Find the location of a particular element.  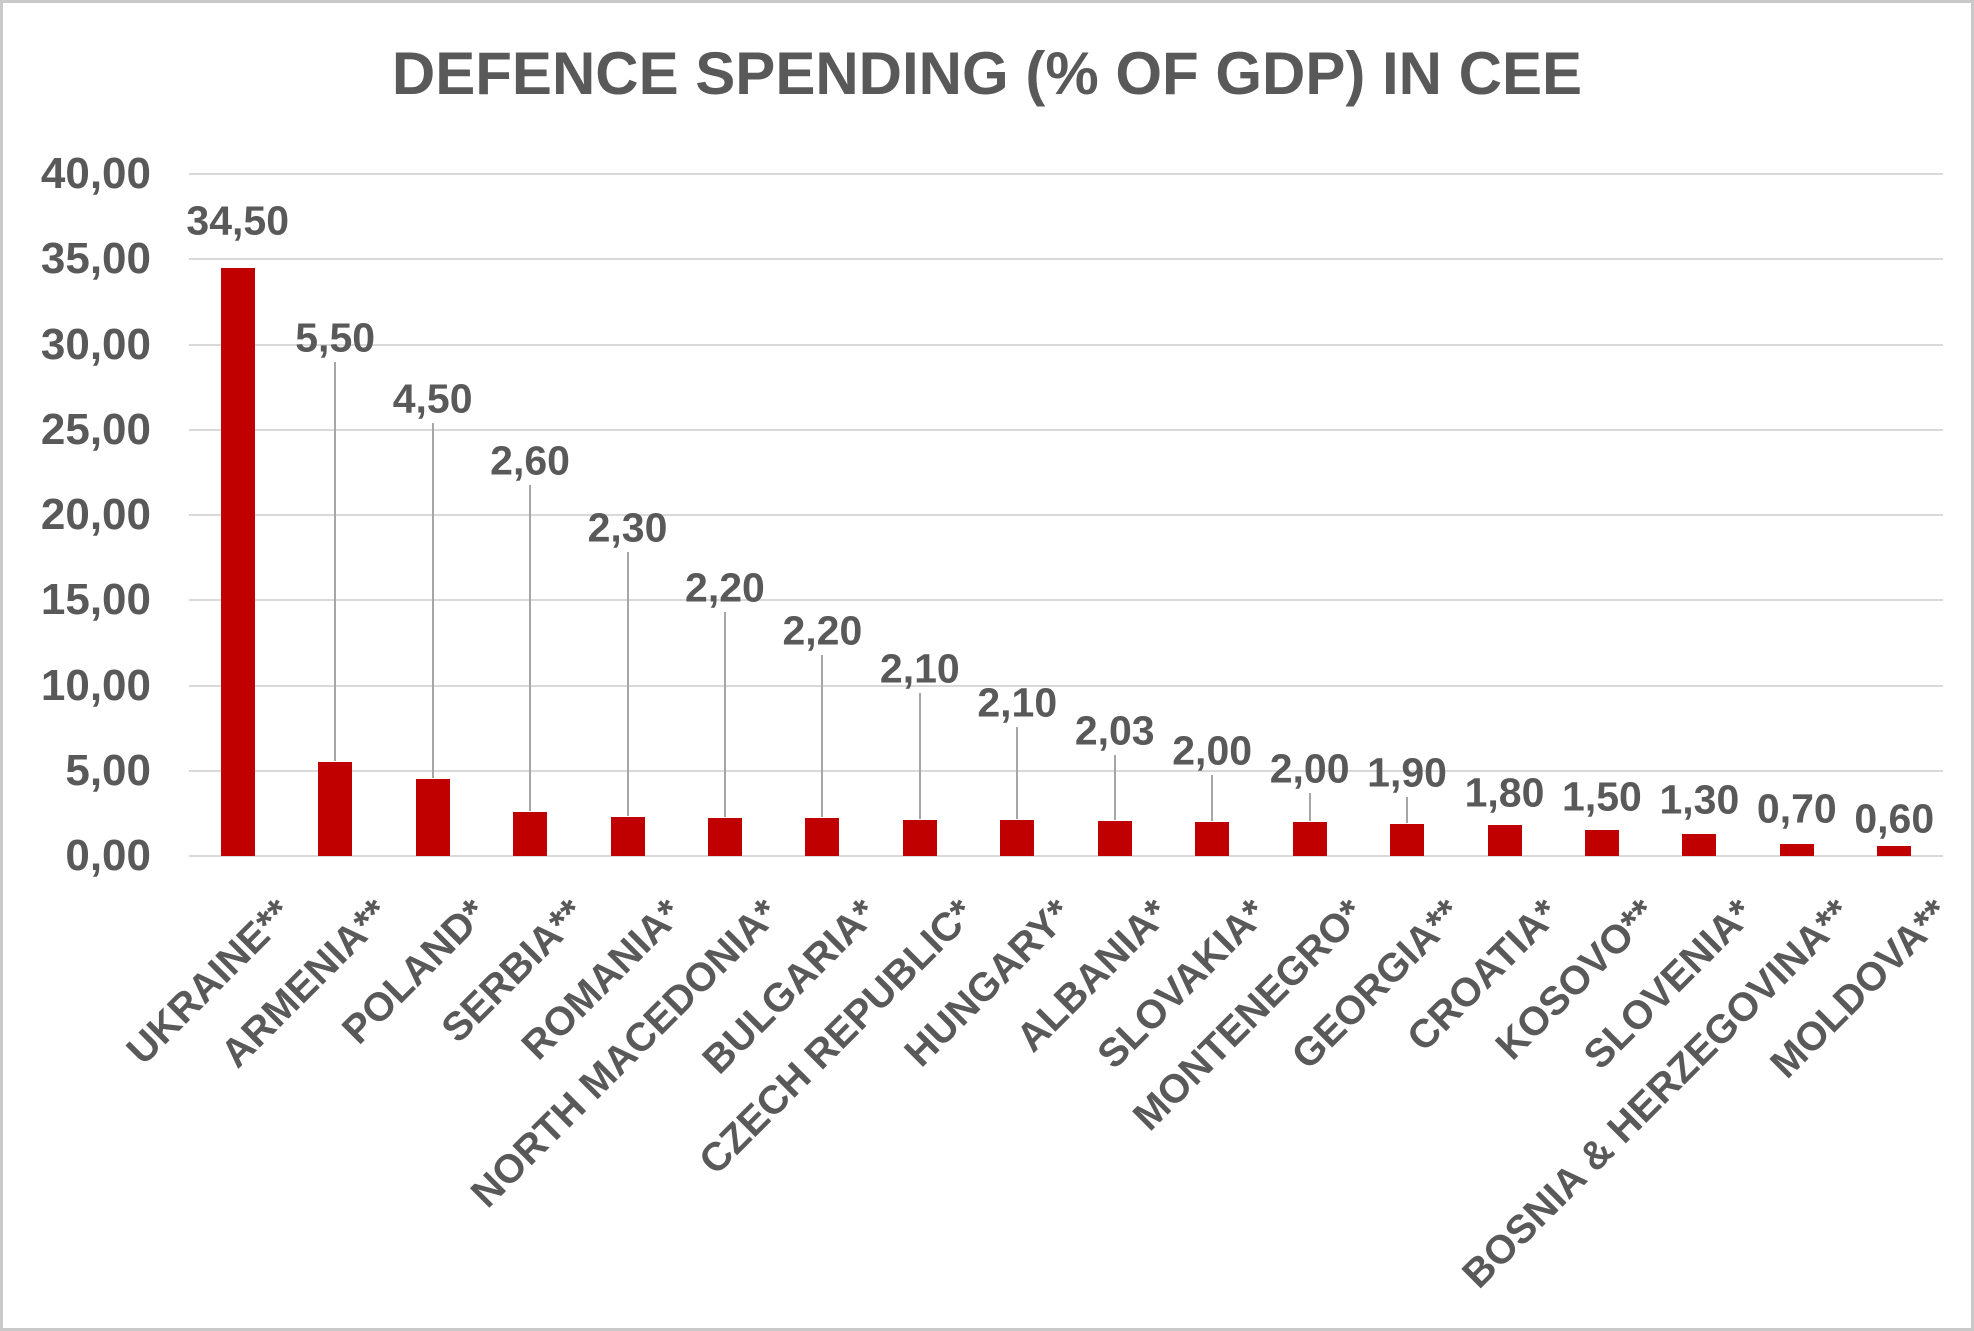

y-tick-label: 40,00 is located at coordinates (95, 173).